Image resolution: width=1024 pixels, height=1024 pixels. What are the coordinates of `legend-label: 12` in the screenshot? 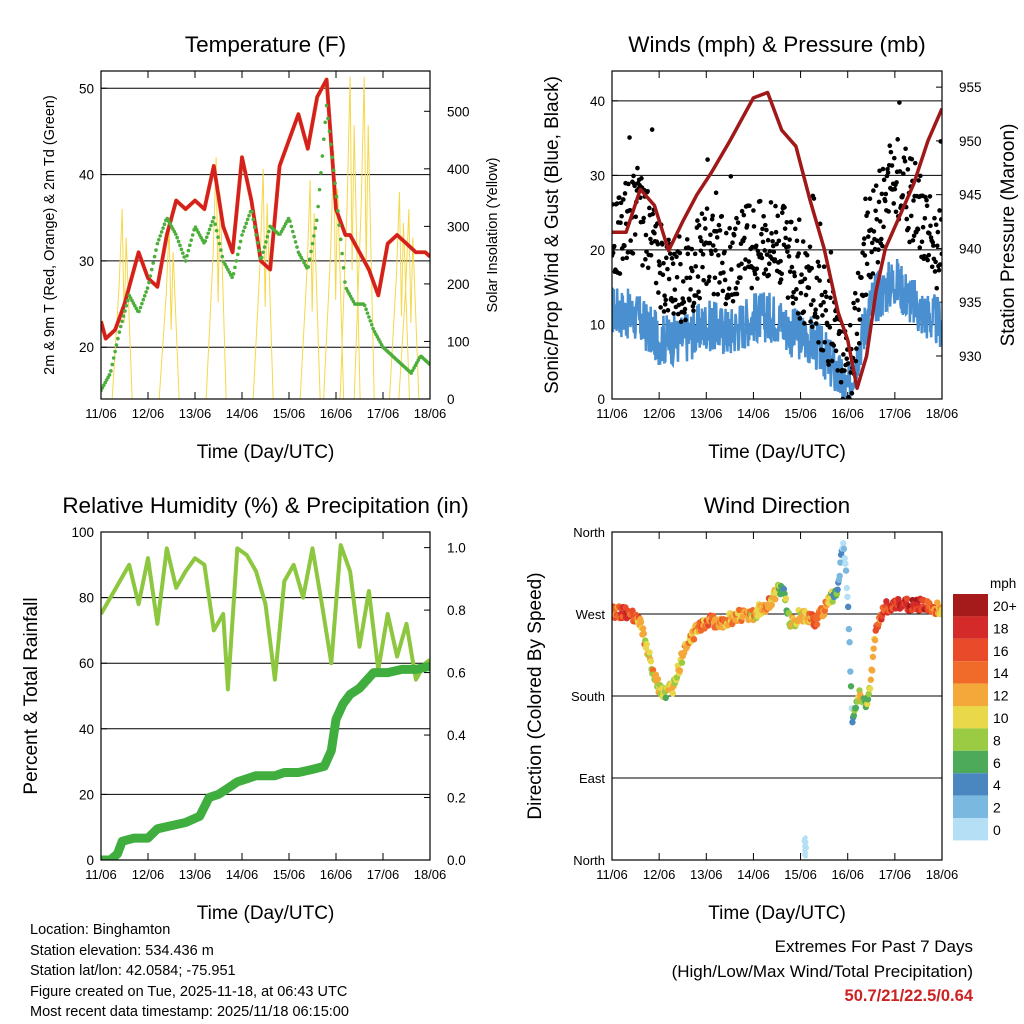 It's located at (1001, 696).